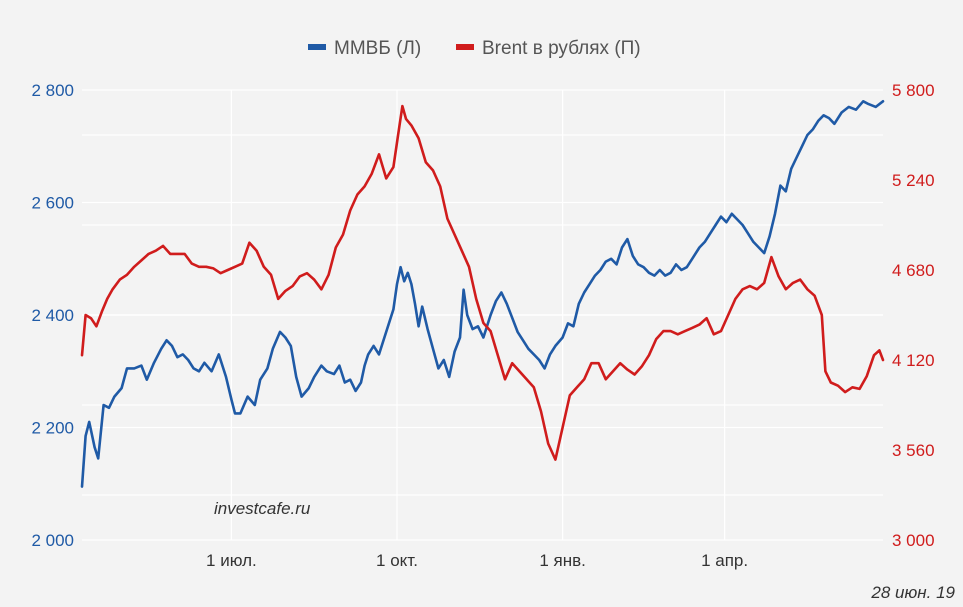 This screenshot has width=963, height=607. Describe the element at coordinates (397, 560) in the screenshot. I see `x-axis-tick-label: 1 окт.` at that location.